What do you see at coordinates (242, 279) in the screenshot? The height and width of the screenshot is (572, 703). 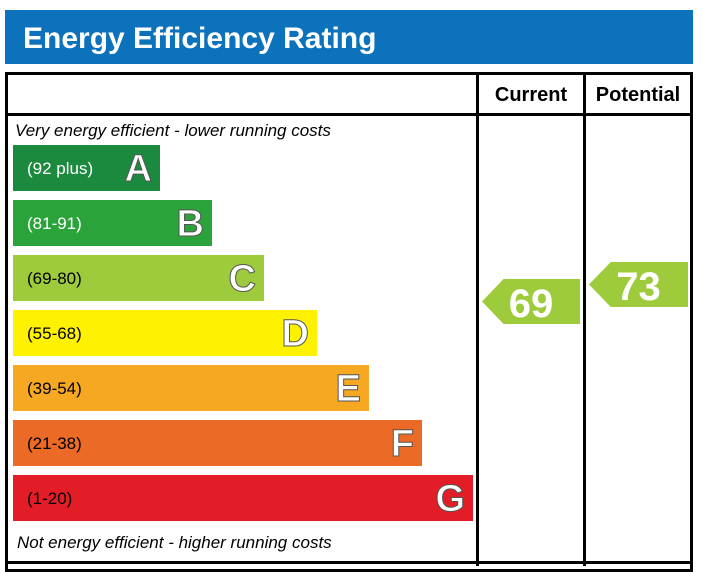 I see `band-letter: C` at bounding box center [242, 279].